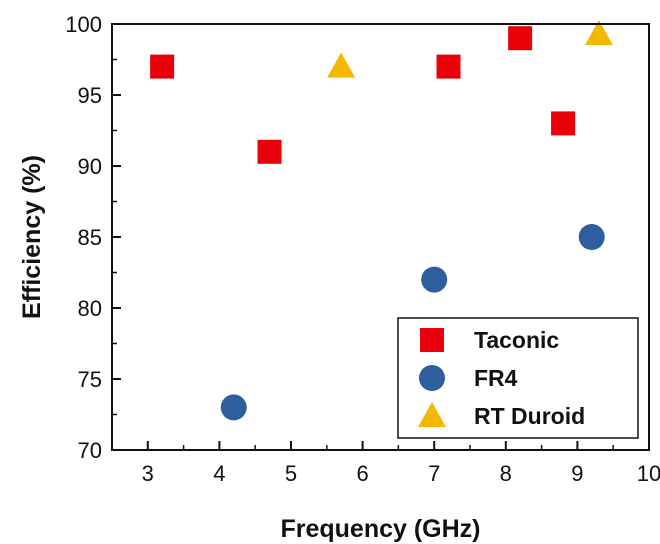  Describe the element at coordinates (90, 95) in the screenshot. I see `y-tick-label: 95` at that location.